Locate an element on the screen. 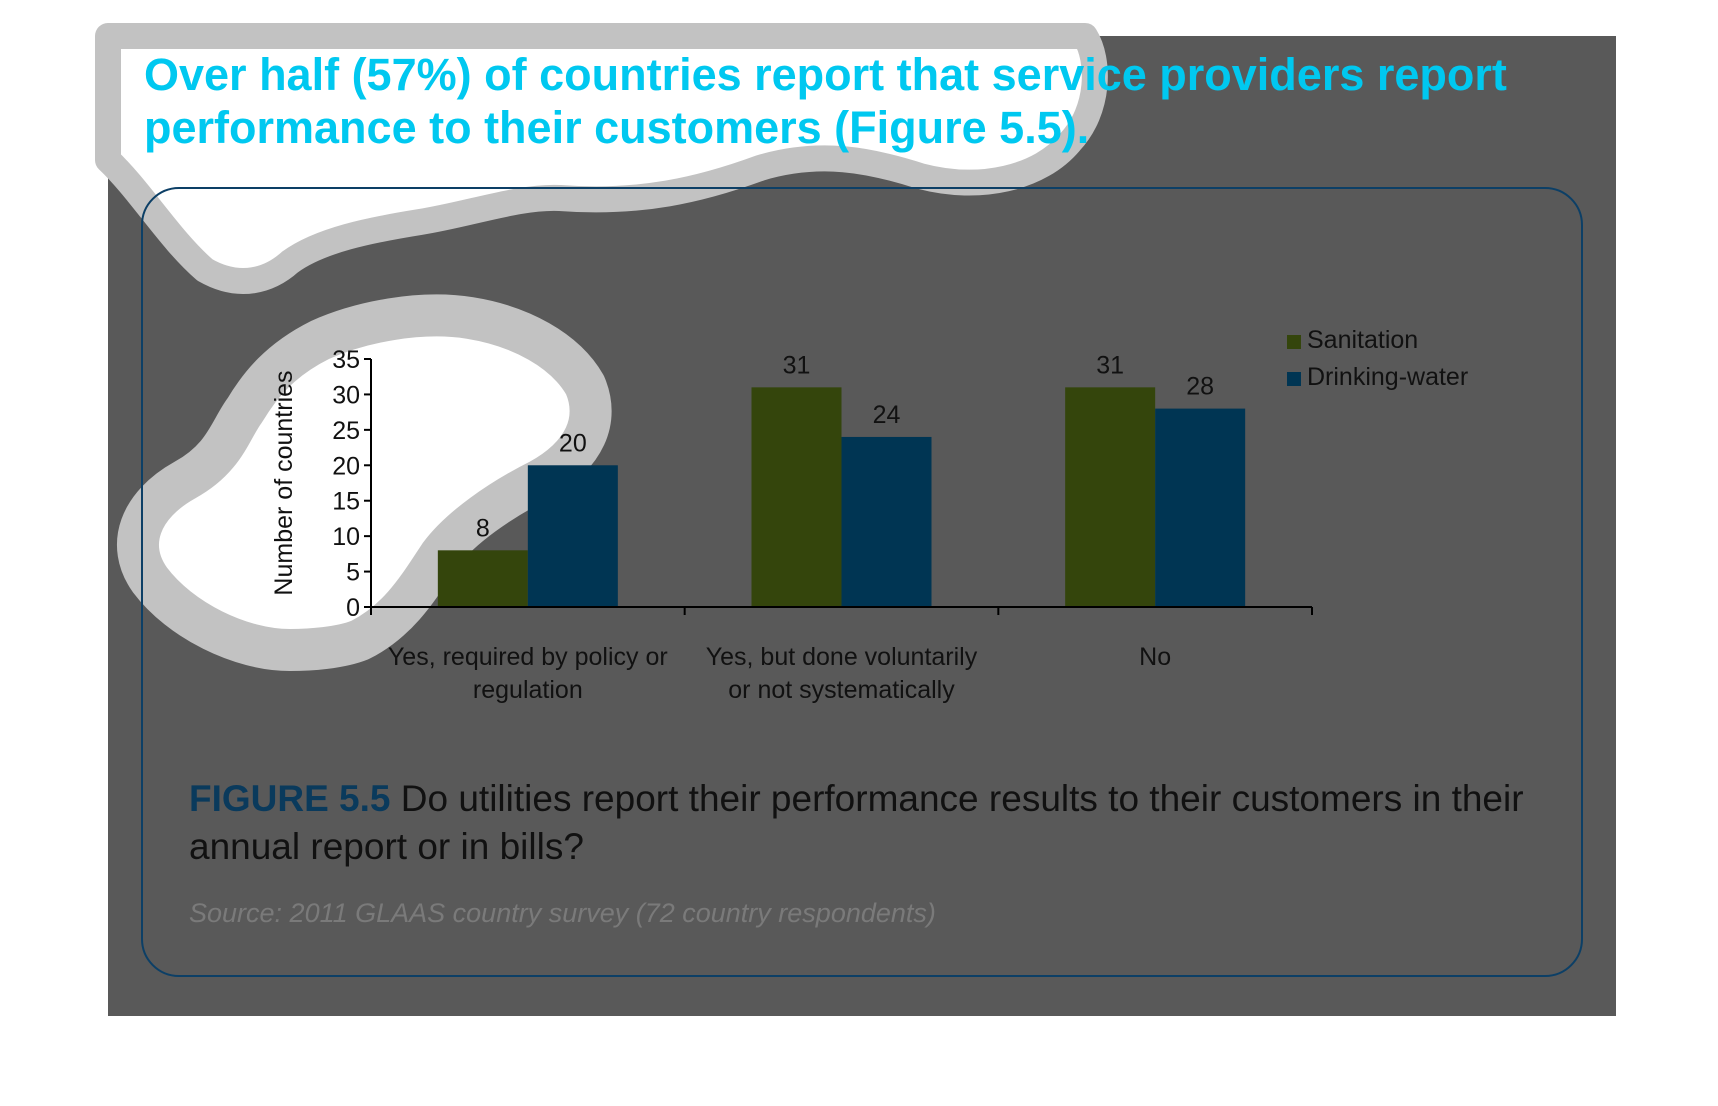  figure-label: FIGURE 5.5 is located at coordinates (290, 798).